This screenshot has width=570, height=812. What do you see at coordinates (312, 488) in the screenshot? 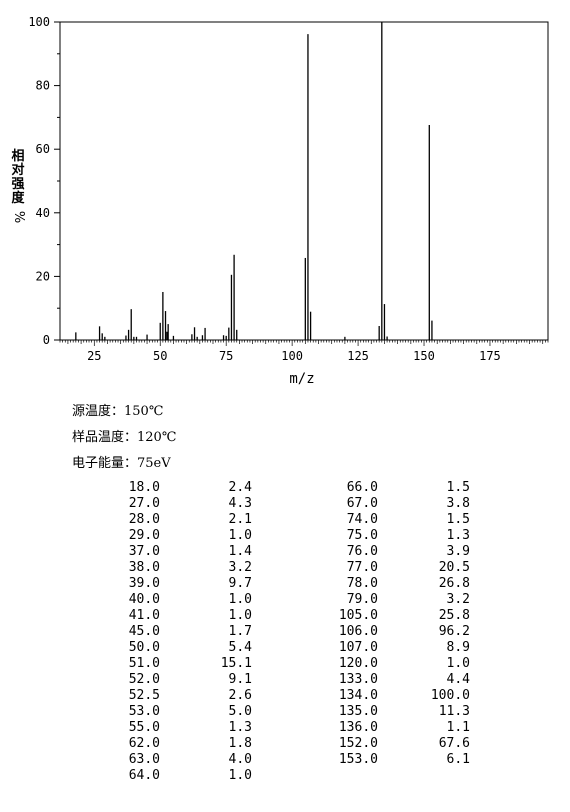
I see `table-row: 18.0 2.4` at bounding box center [312, 488].